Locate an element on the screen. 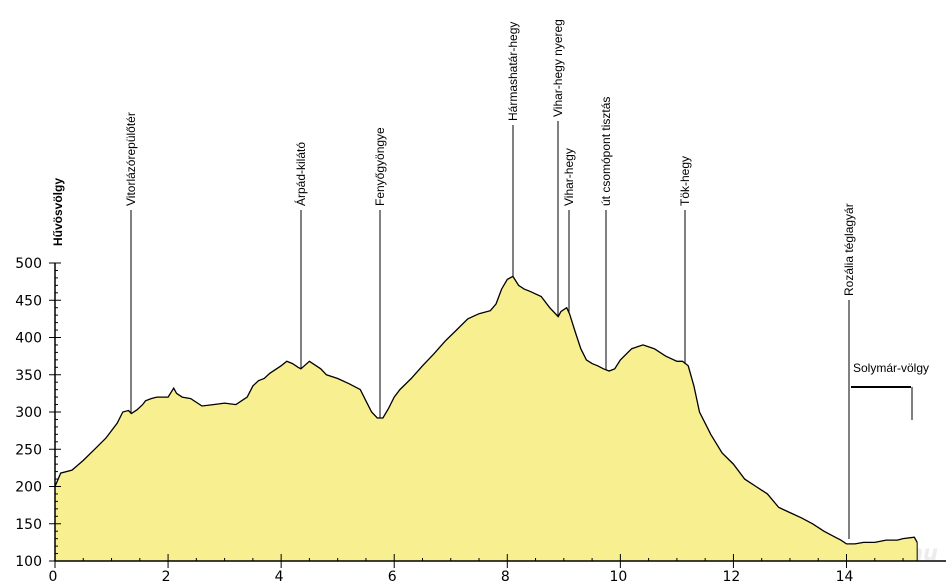 This screenshot has height=588, width=946. waypoint-label-start: Hűvösvölgy is located at coordinates (58, 212).